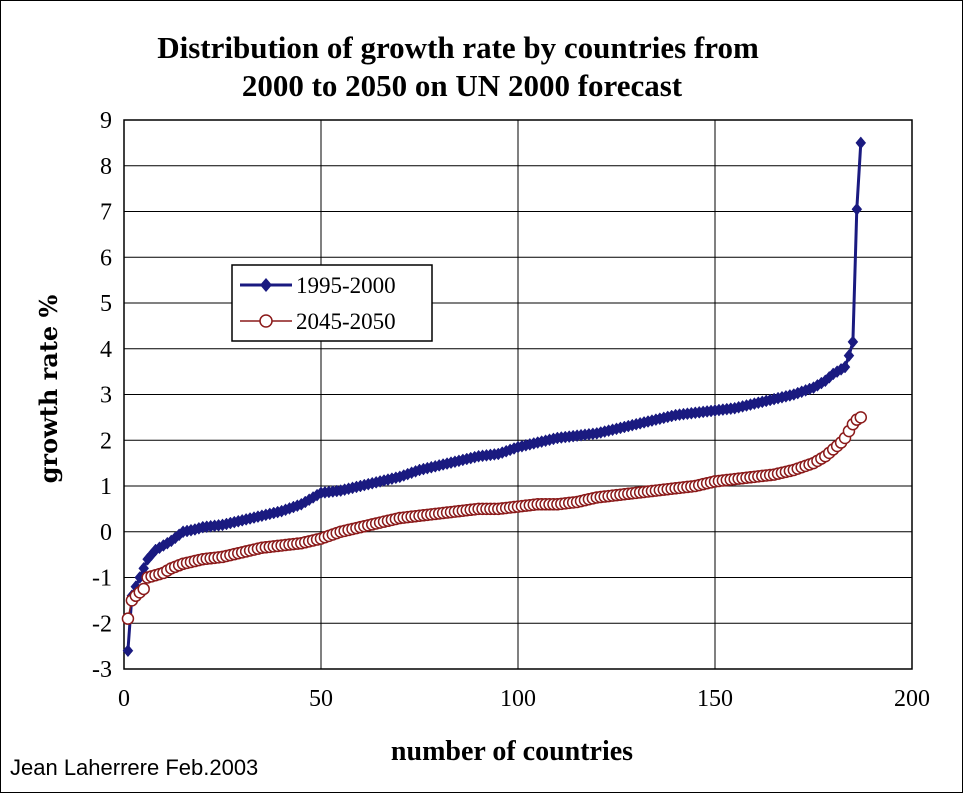 The width and height of the screenshot is (963, 793). I want to click on x-axis-tick-labels: 0 50 100 150 200, so click(524, 699).